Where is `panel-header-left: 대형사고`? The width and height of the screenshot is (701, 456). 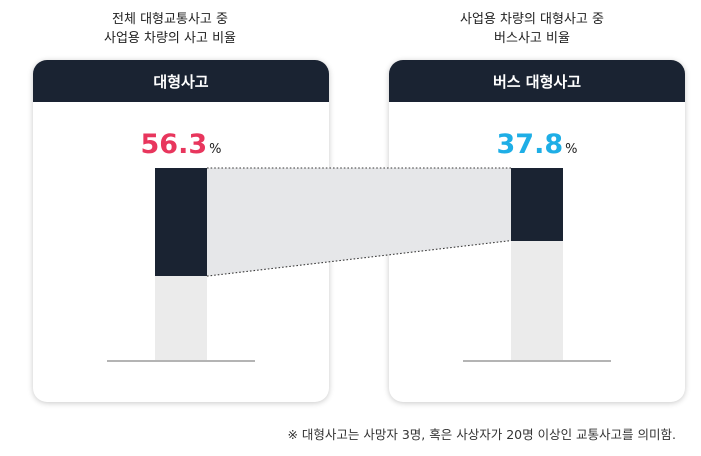 panel-header-left: 대형사고 is located at coordinates (181, 81).